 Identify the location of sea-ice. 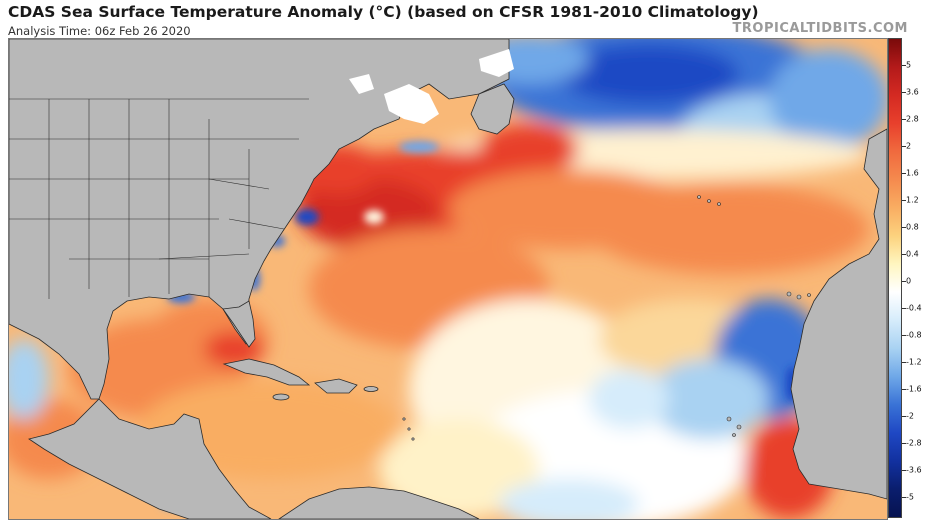
(431, 86).